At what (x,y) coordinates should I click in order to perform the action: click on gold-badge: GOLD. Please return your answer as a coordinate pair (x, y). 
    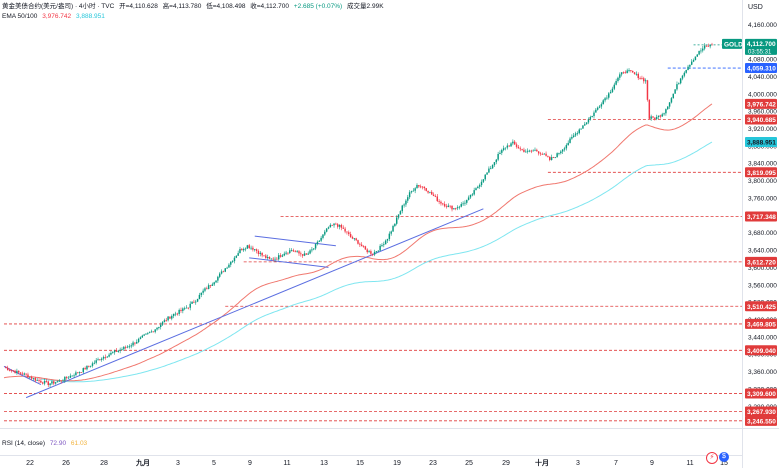
    Looking at the image, I should click on (733, 44).